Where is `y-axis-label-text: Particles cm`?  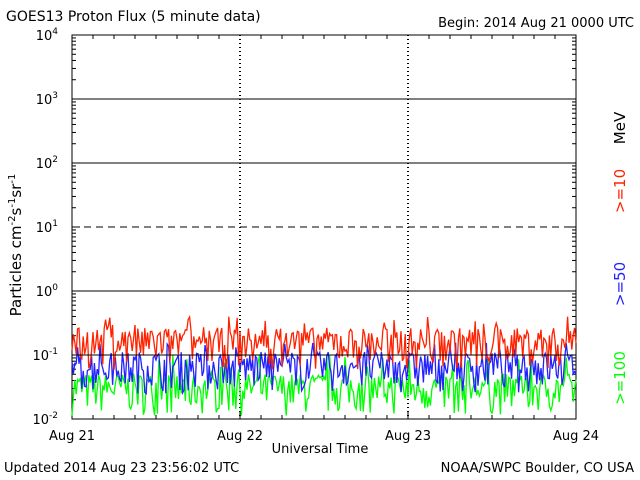
y-axis-label-text: Particles cm is located at coordinates (16, 271).